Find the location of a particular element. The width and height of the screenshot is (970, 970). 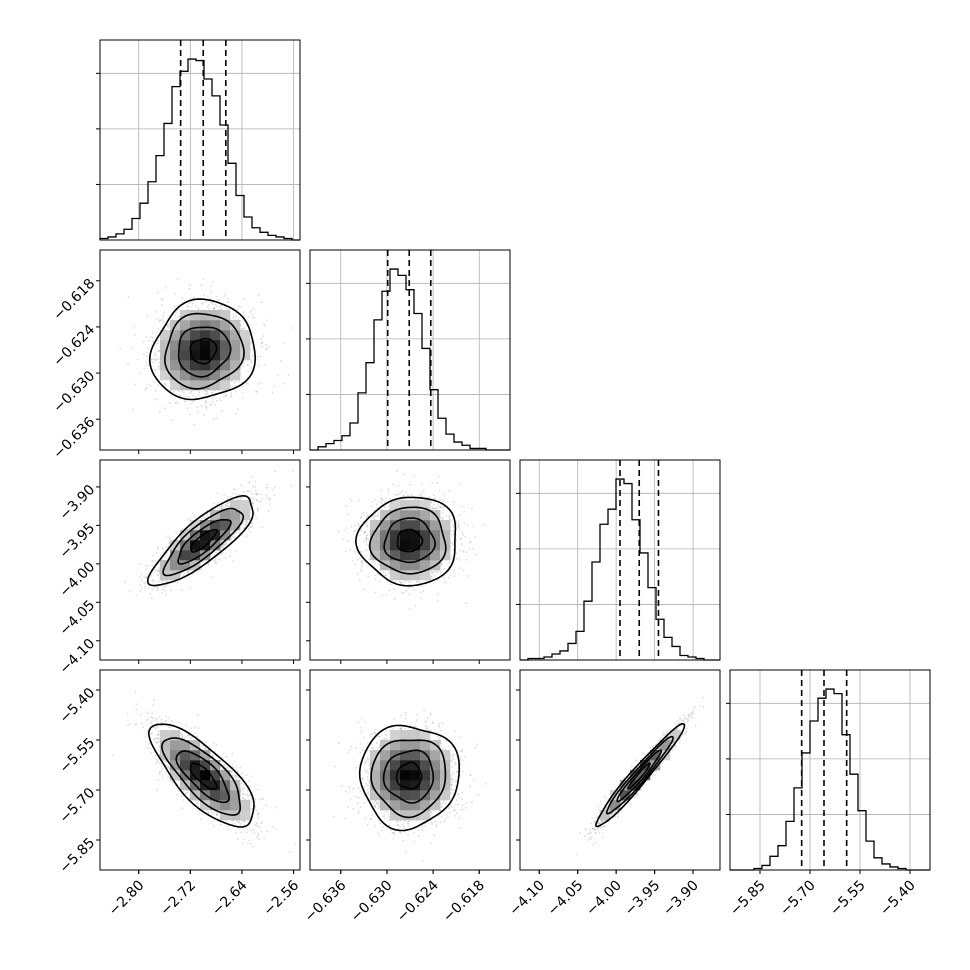

panel-content is located at coordinates (206, 352).